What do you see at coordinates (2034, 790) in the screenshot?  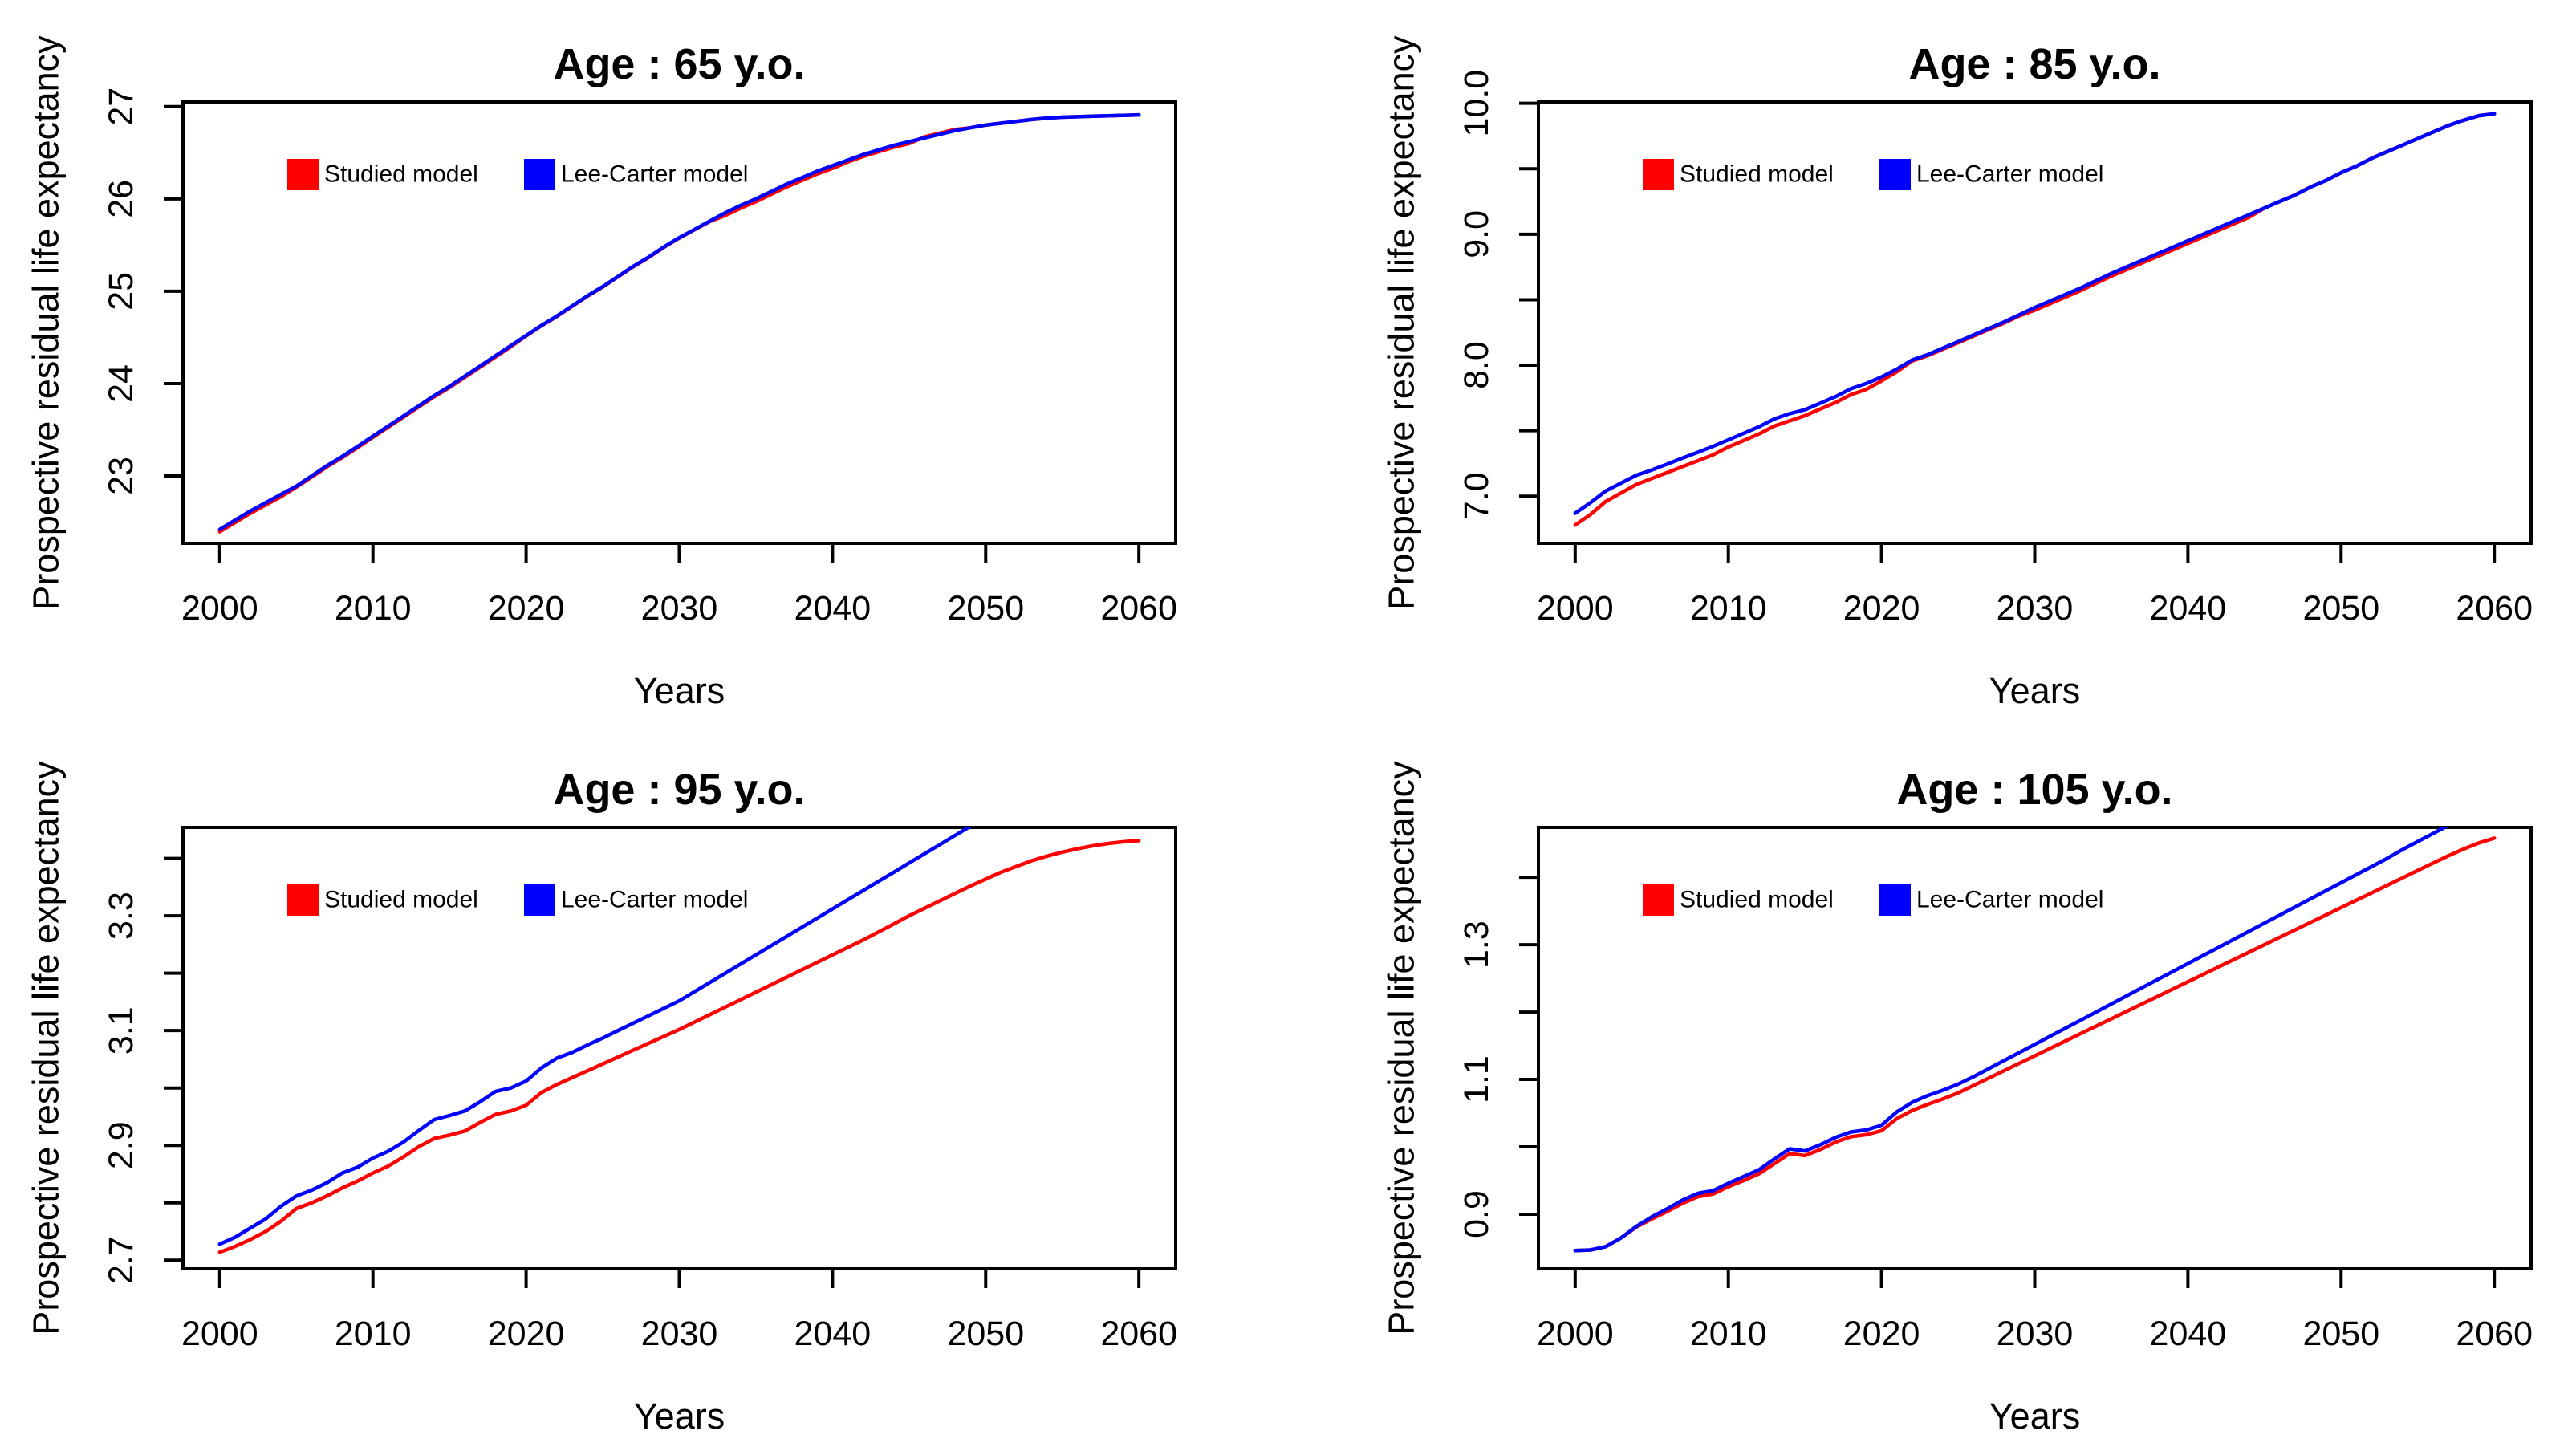 I see `chart-title: Age : 105 y.o.` at bounding box center [2034, 790].